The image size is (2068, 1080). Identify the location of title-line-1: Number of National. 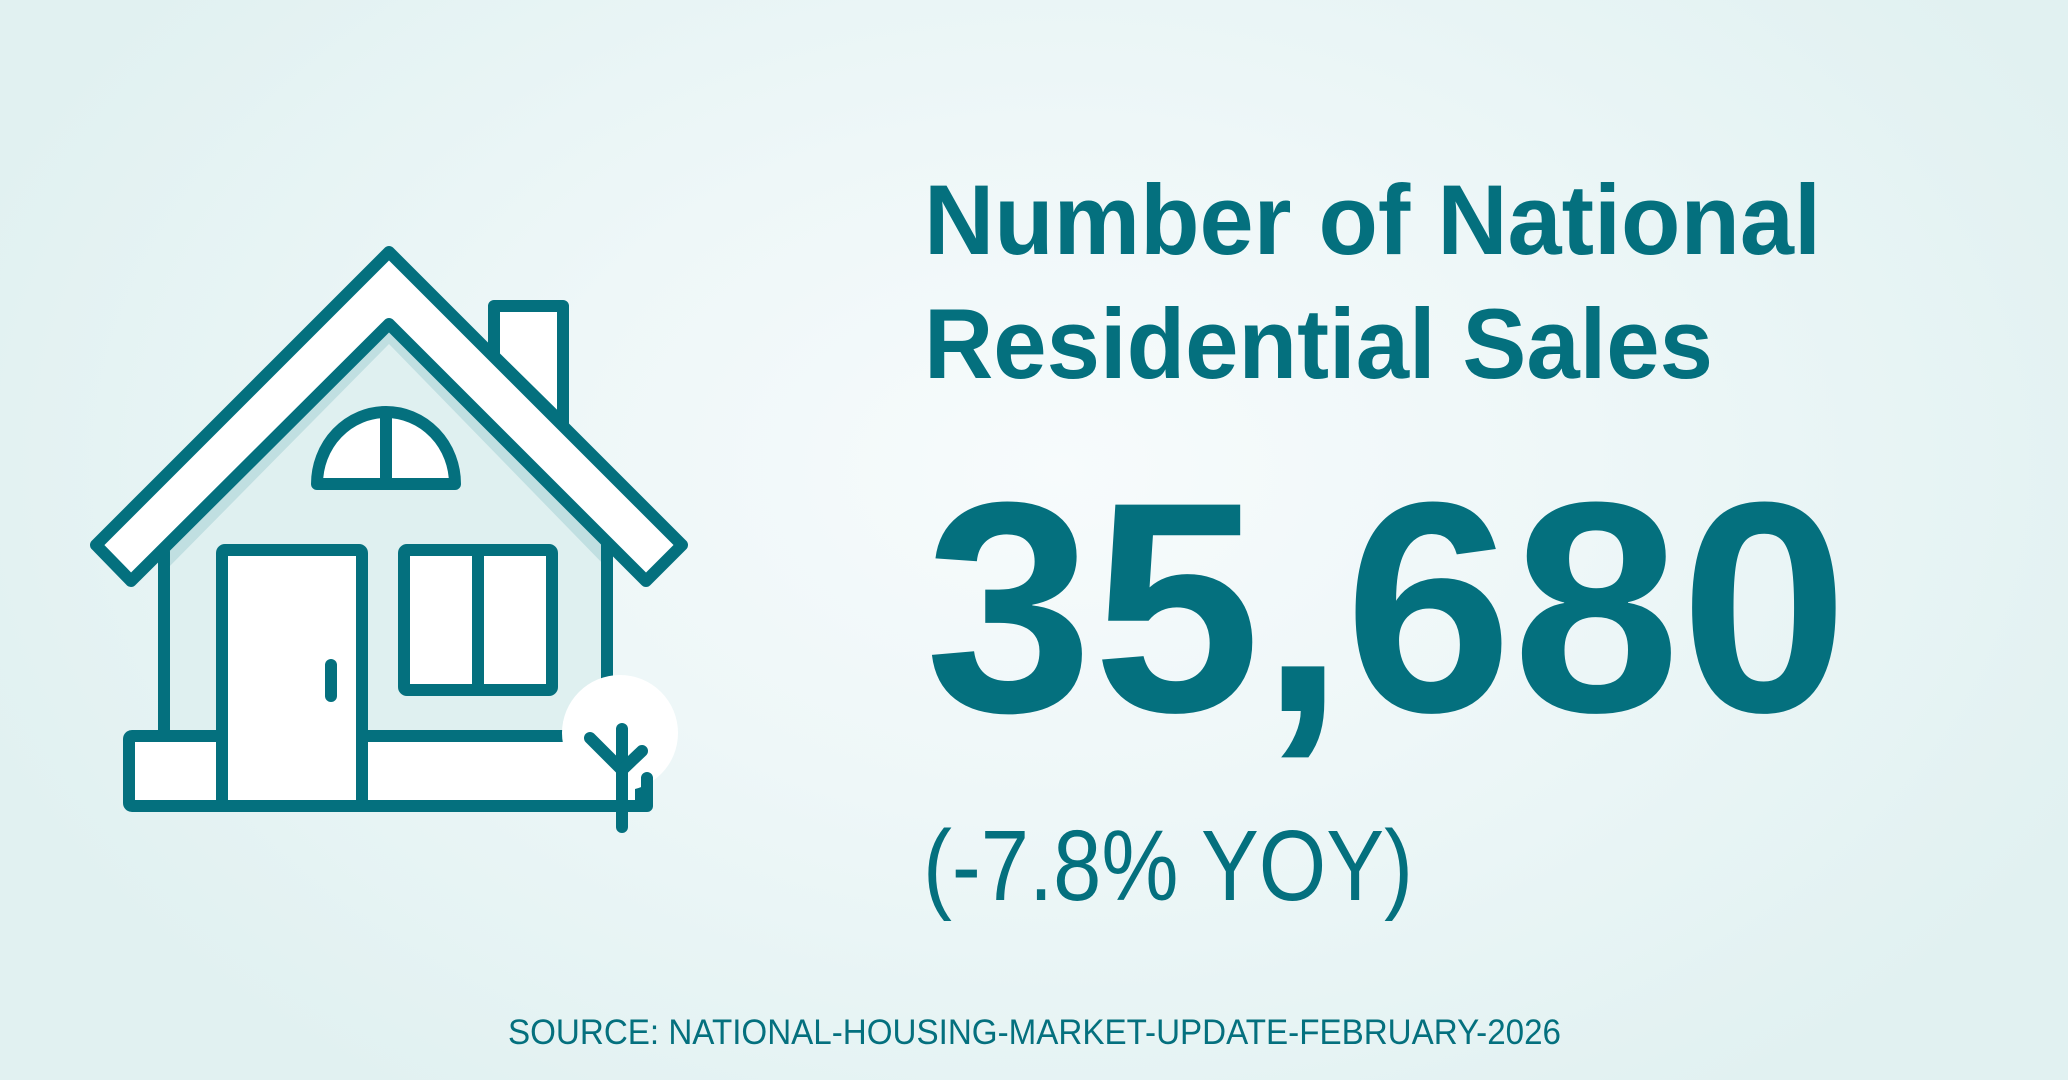
(1372, 219).